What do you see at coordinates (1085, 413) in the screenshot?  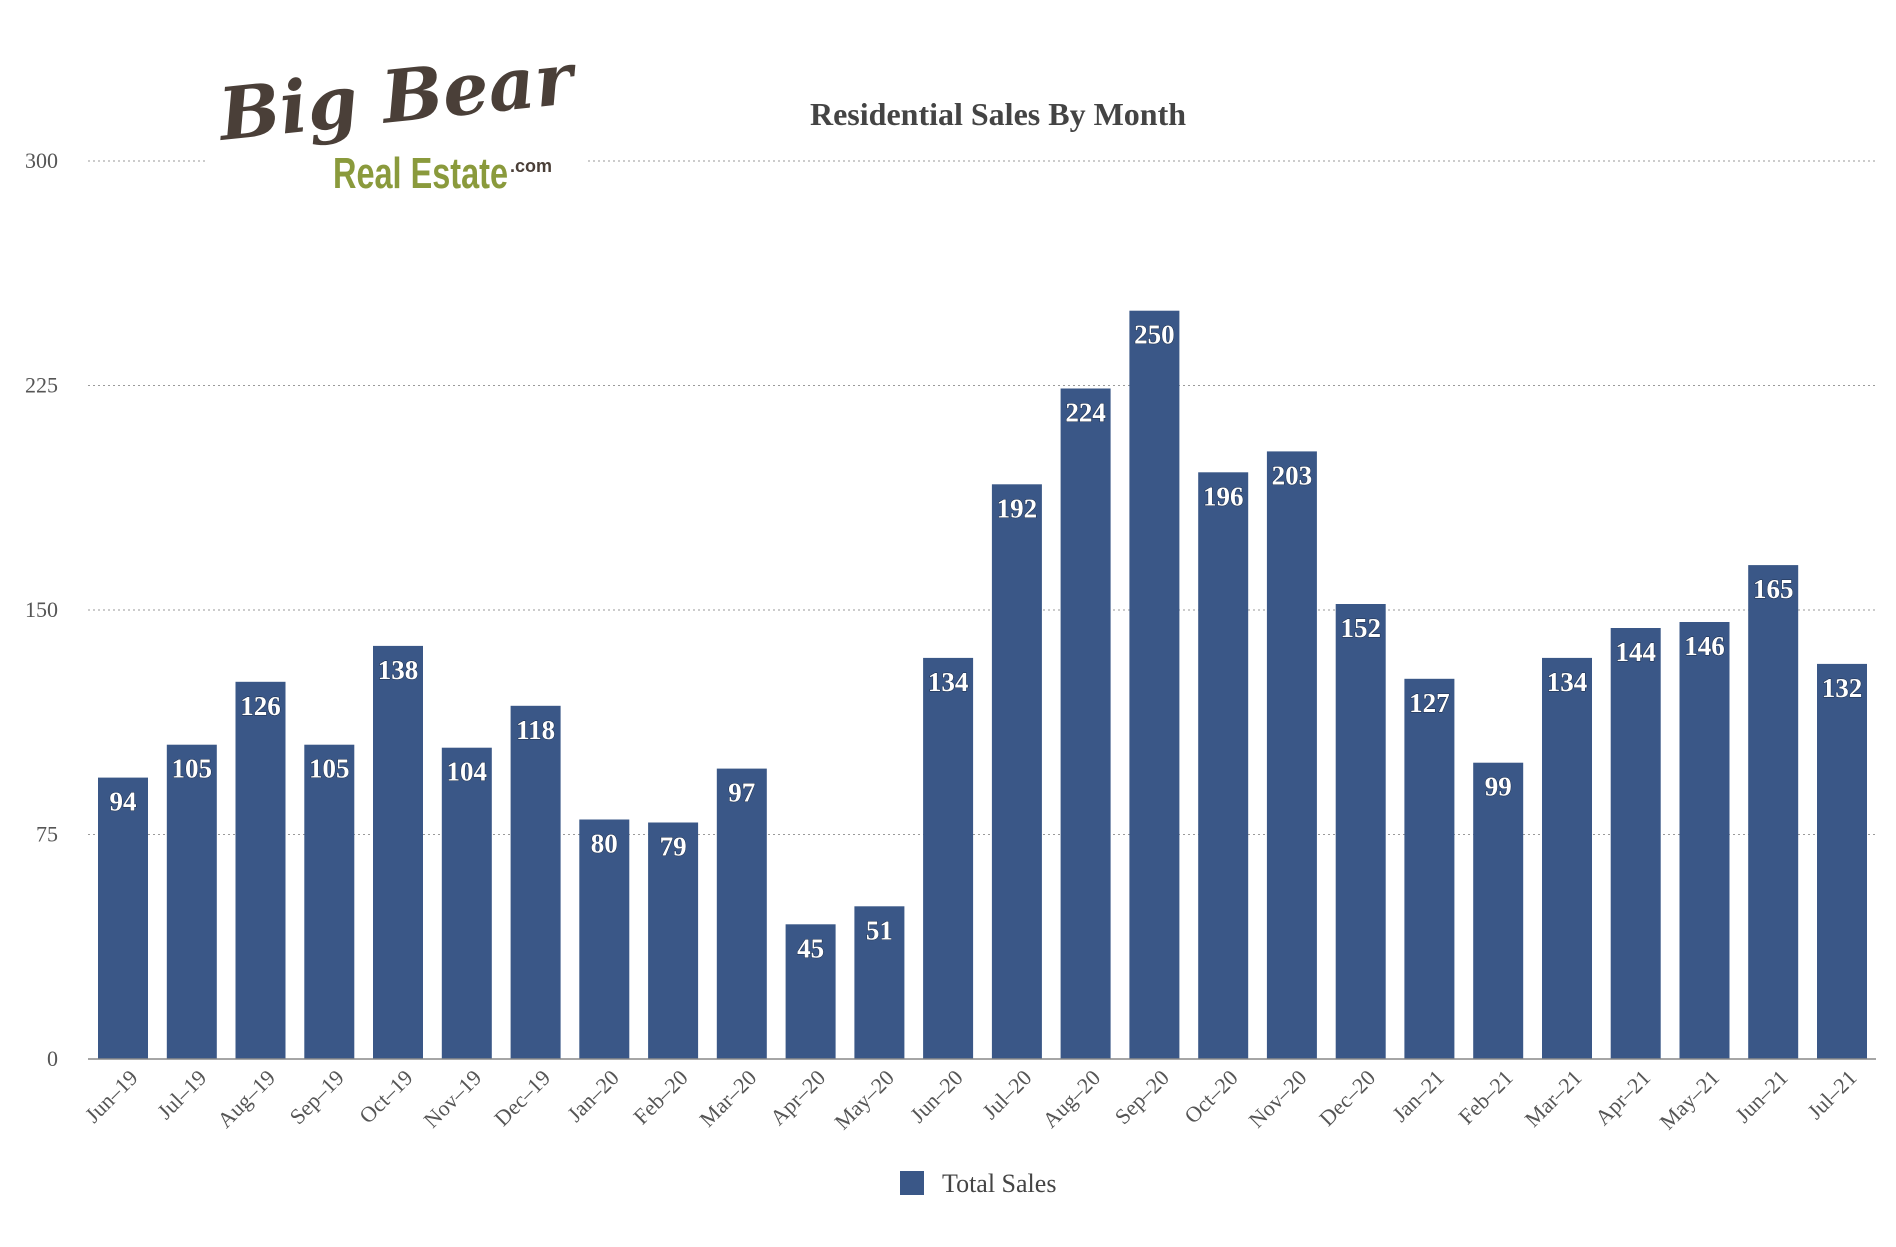 I see `data-label: 224` at bounding box center [1085, 413].